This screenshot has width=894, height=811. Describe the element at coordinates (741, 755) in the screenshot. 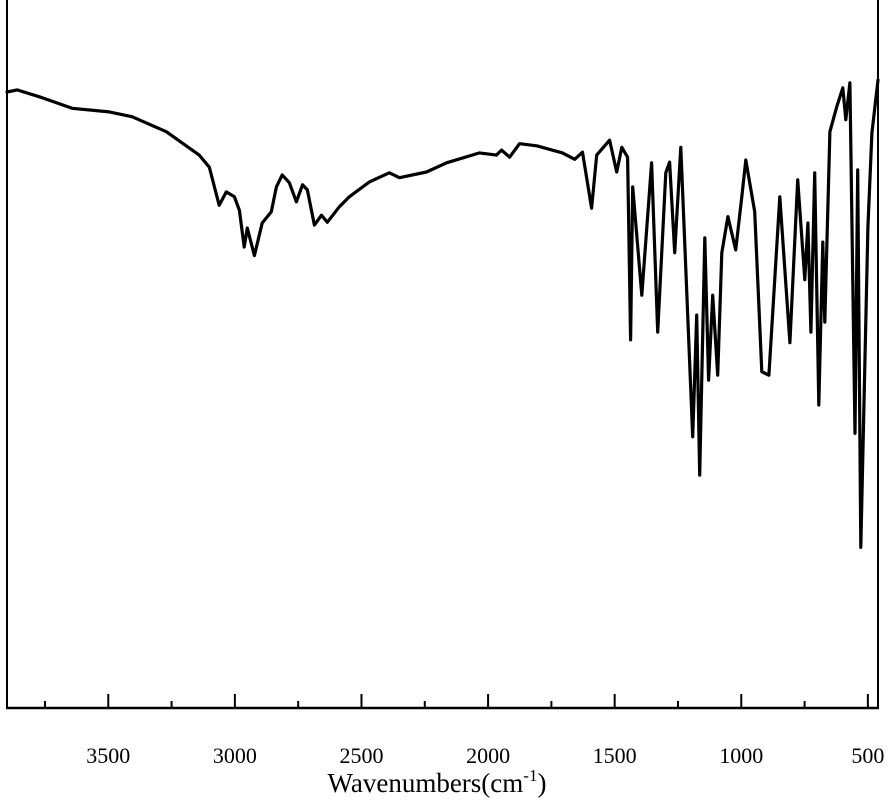

I see `x-tick-label: 1000` at that location.